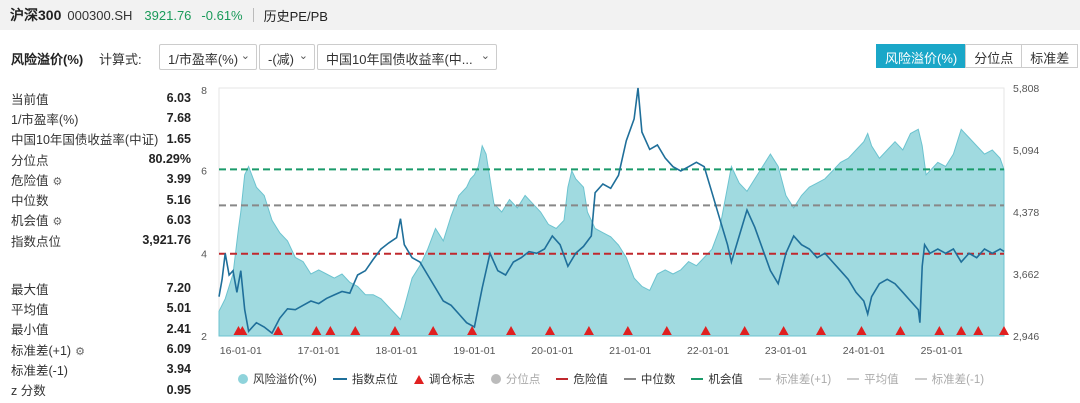  Describe the element at coordinates (994, 56) in the screenshot. I see `tab-percentile: 分位点` at that location.